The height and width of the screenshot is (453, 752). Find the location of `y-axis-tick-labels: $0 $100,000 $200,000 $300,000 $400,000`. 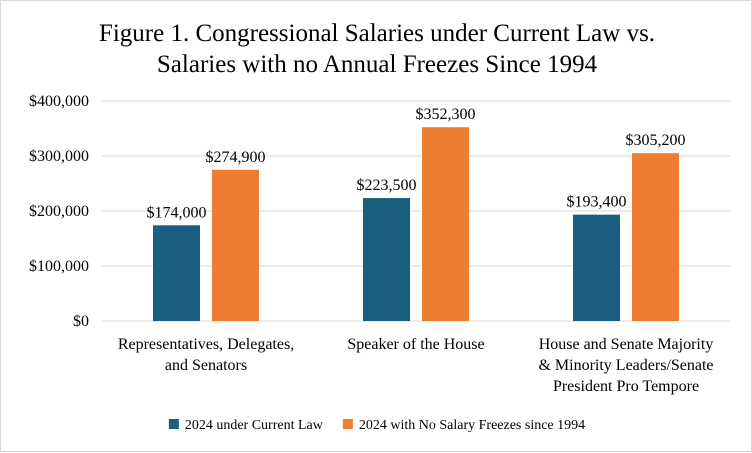

y-axis-tick-labels: $0 $100,000 $200,000 $300,000 $400,000 is located at coordinates (59, 211).